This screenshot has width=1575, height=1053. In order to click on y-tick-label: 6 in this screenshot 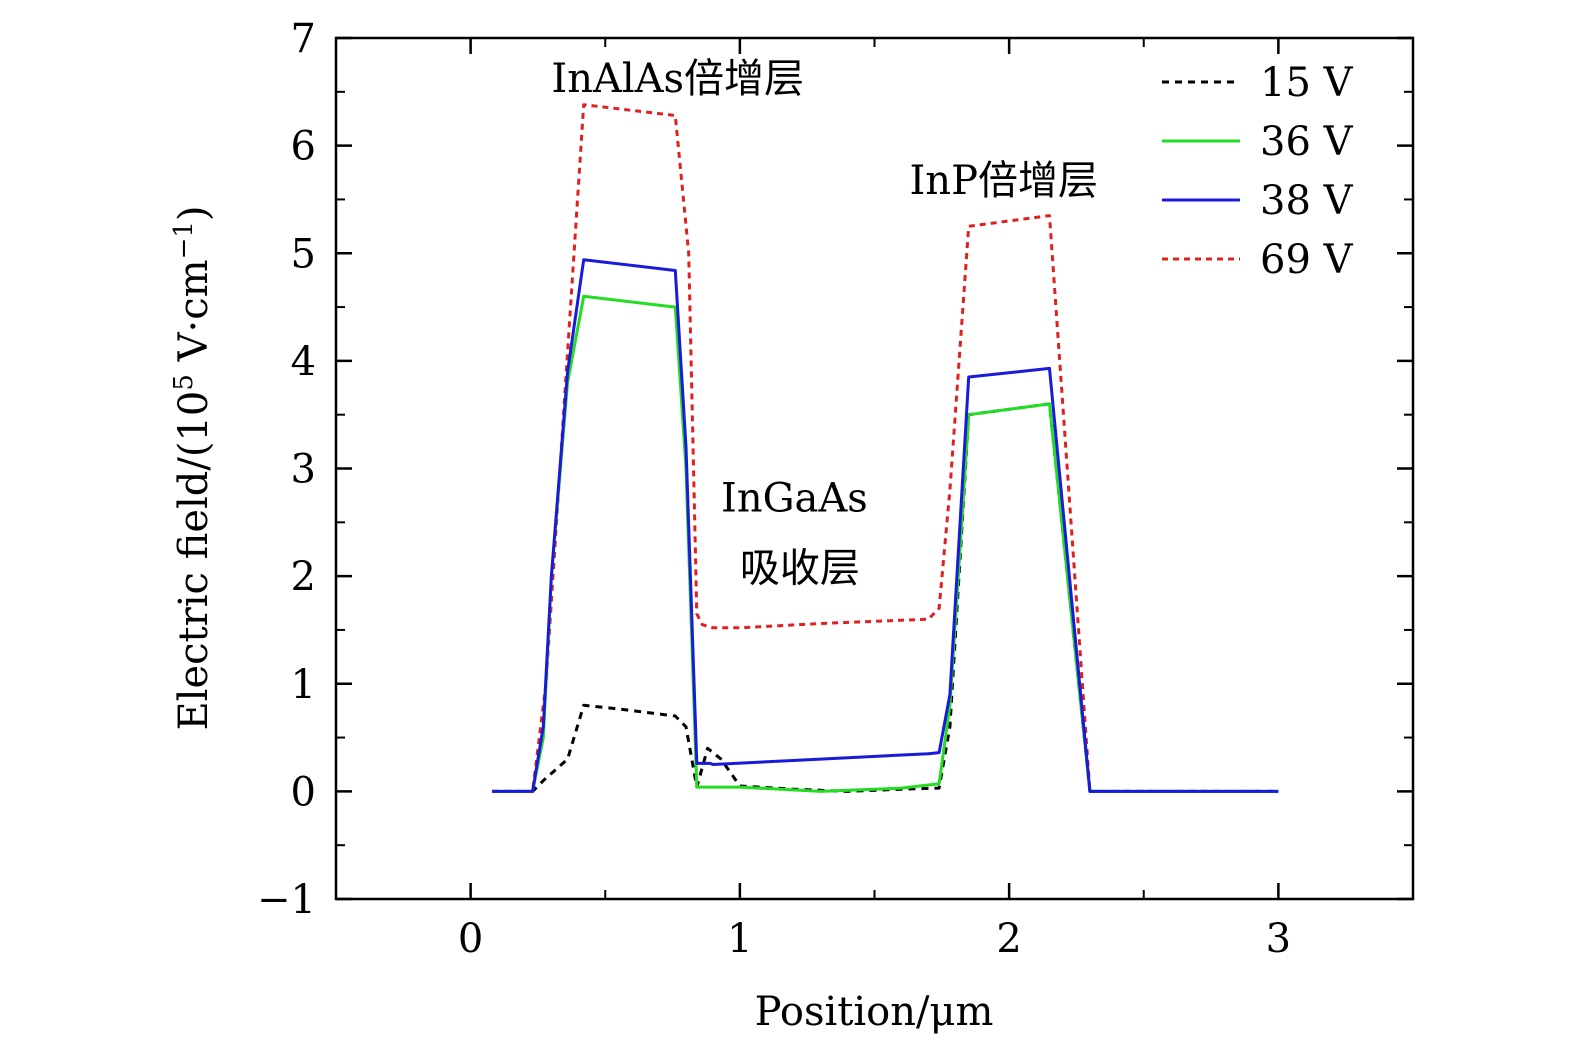, I will do `click(303, 147)`.